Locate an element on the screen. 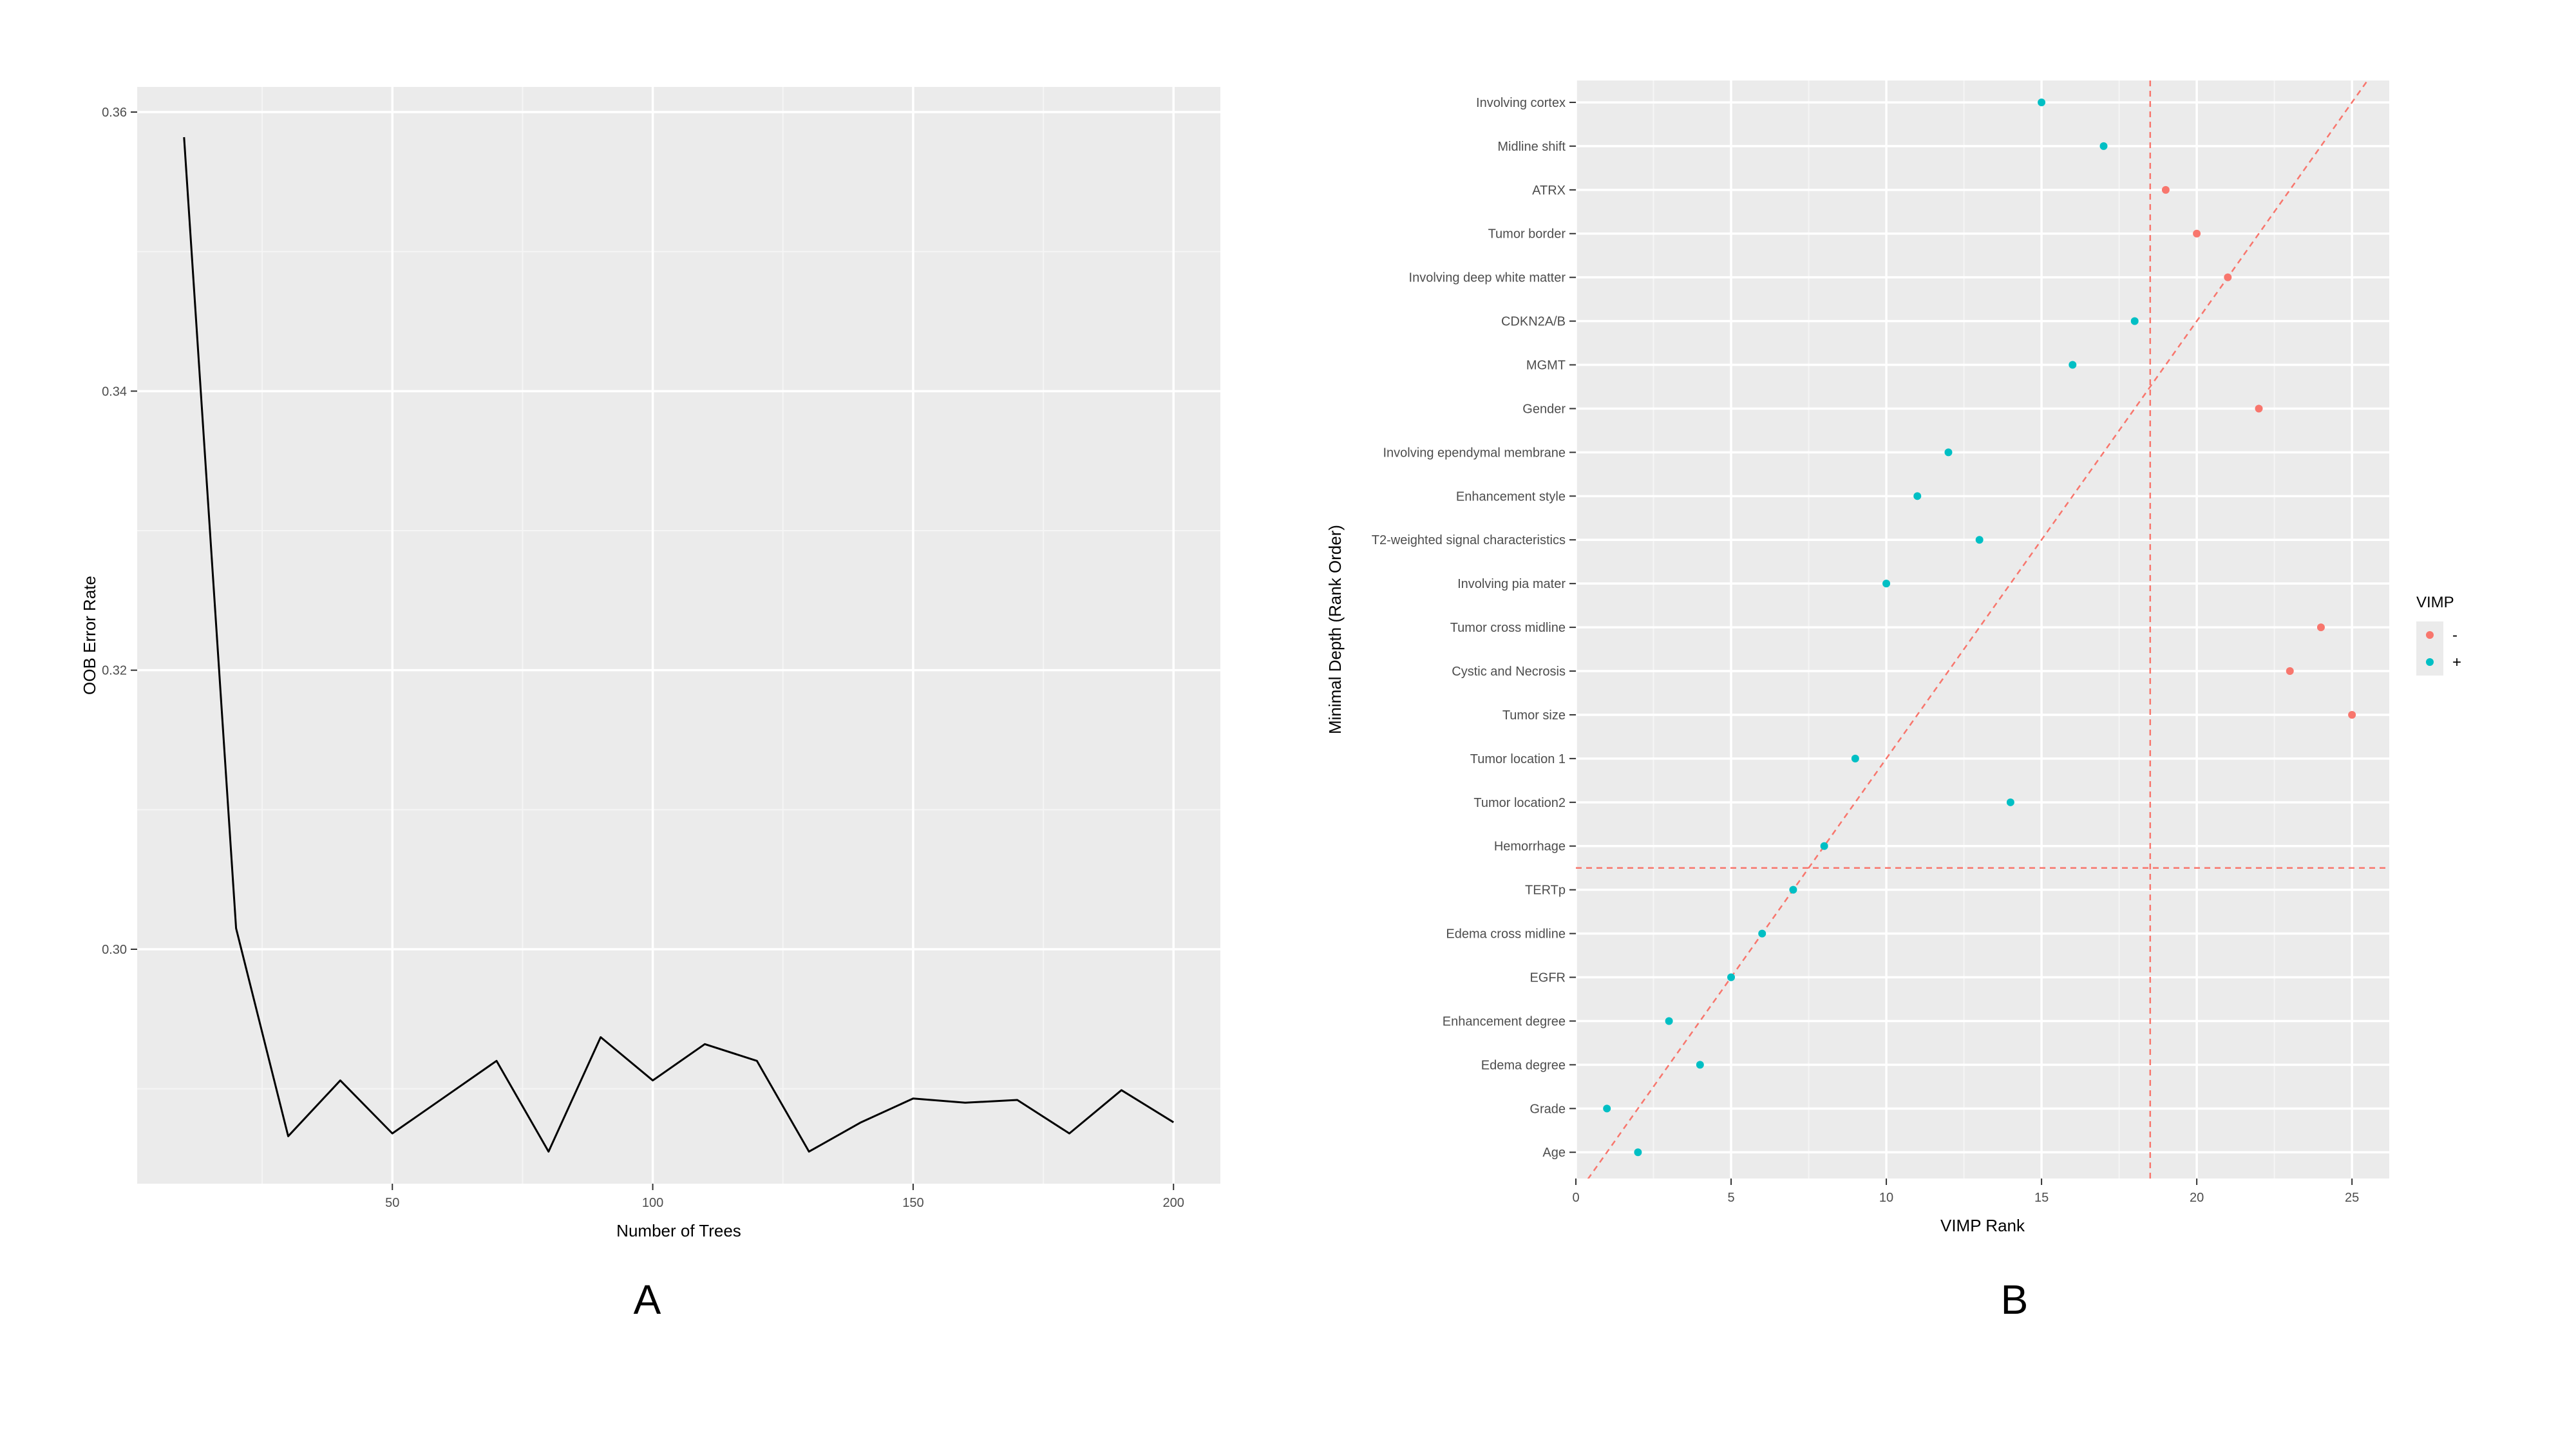 The height and width of the screenshot is (1449, 2576). point-tumor-location2 is located at coordinates (2010, 802).